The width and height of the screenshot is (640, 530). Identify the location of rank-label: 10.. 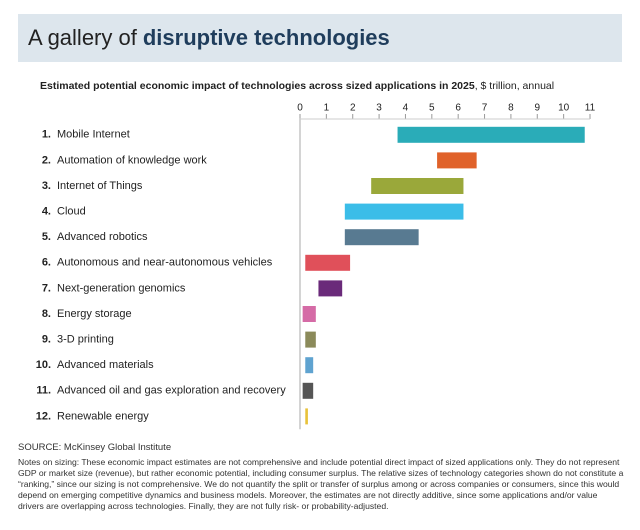
(43, 365).